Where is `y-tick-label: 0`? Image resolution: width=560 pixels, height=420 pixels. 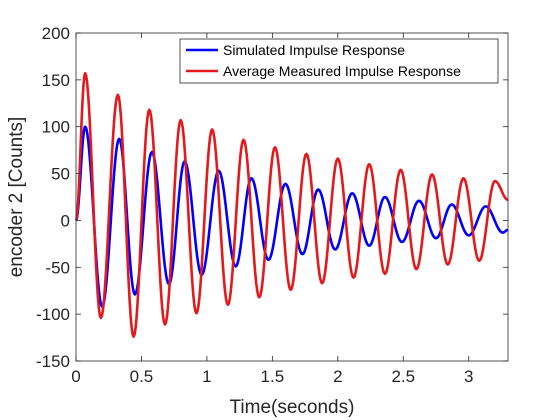
y-tick-label: 0 is located at coordinates (65, 220).